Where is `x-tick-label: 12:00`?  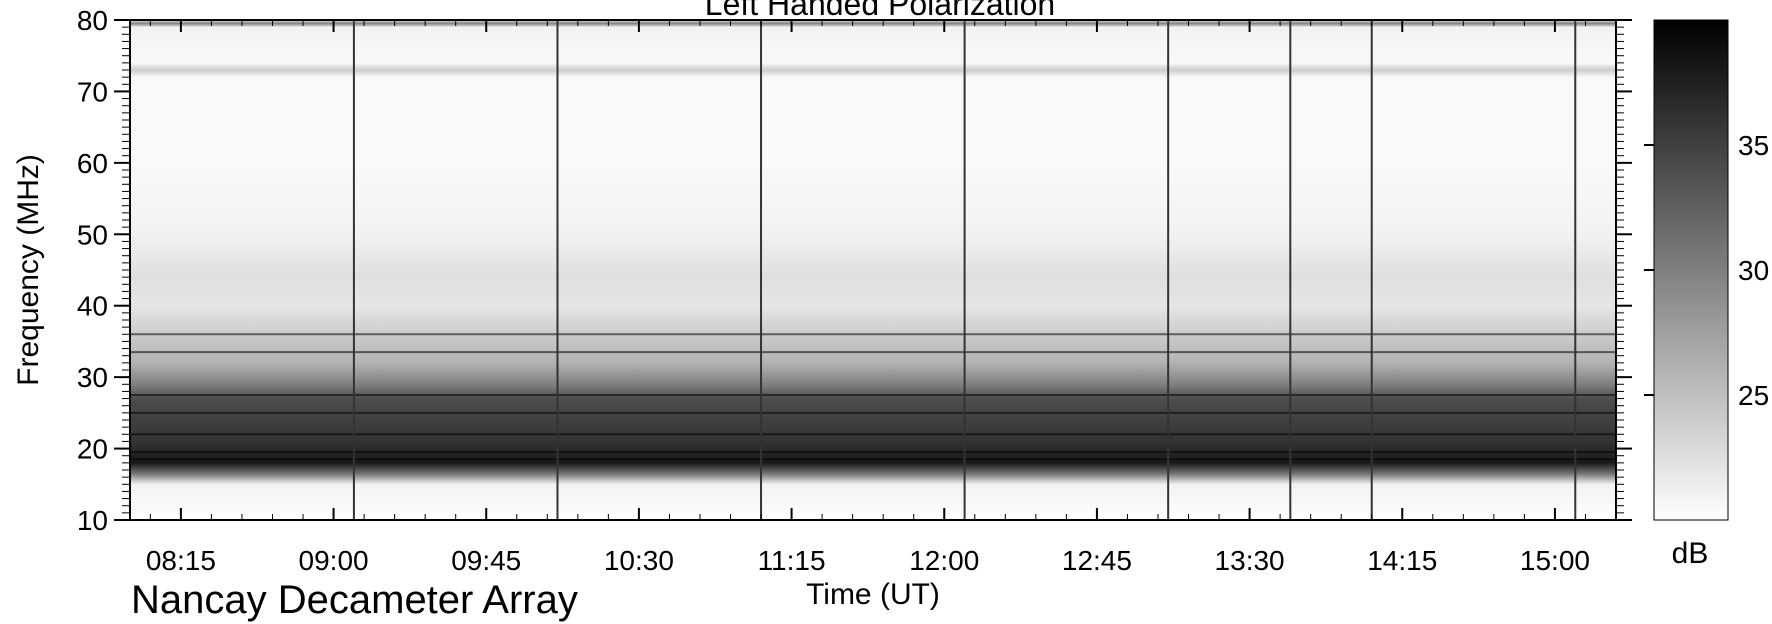
x-tick-label: 12:00 is located at coordinates (944, 560).